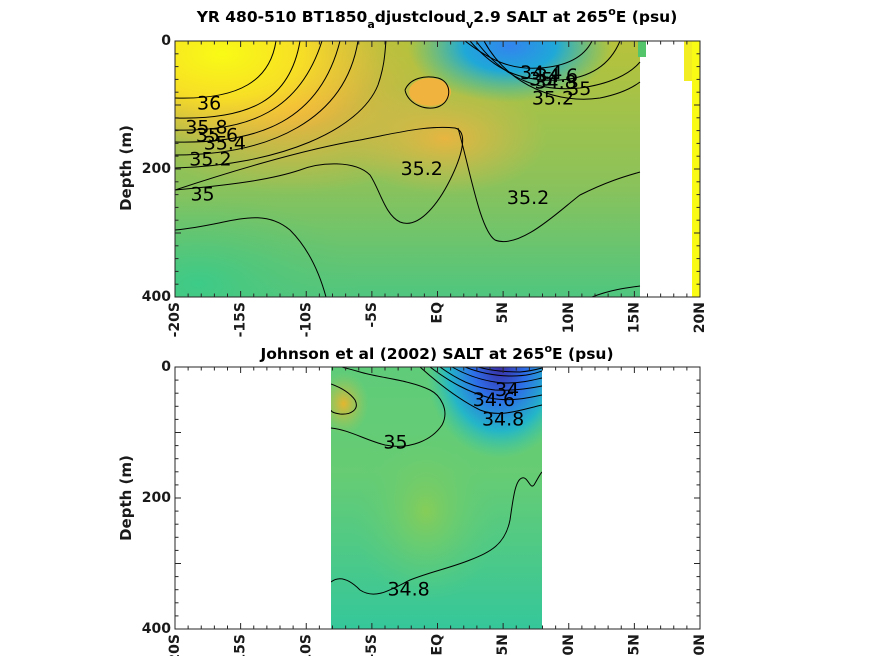 The image size is (875, 656). What do you see at coordinates (126, 498) in the screenshot?
I see `panel-2-y-axis-label: Depth (m)` at bounding box center [126, 498].